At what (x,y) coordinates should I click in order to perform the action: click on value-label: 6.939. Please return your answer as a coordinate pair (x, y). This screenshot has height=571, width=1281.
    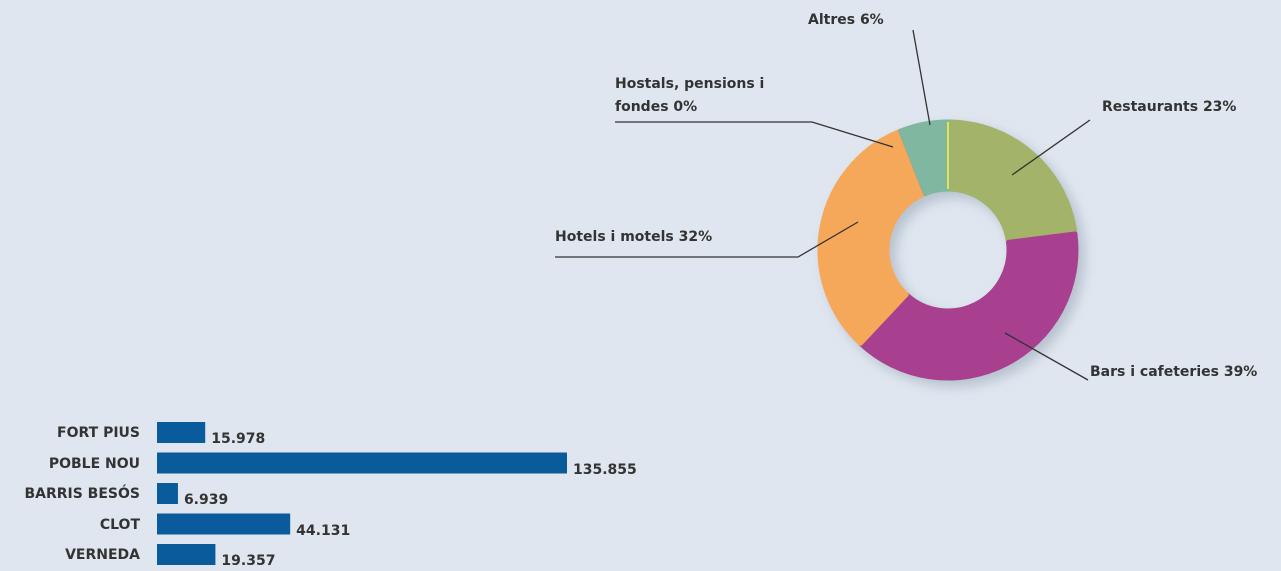
    Looking at the image, I should click on (206, 500).